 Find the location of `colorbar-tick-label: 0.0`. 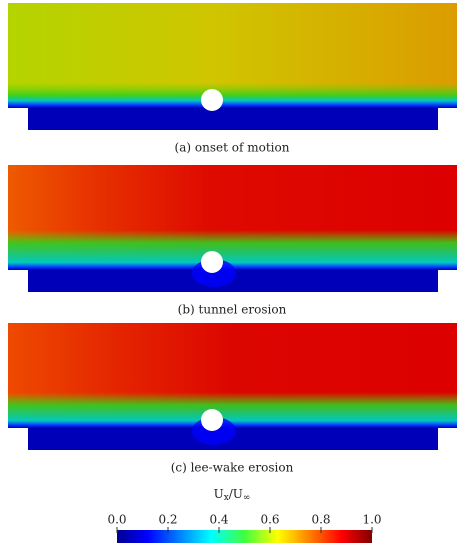

colorbar-tick-label: 0.0 is located at coordinates (116, 520).